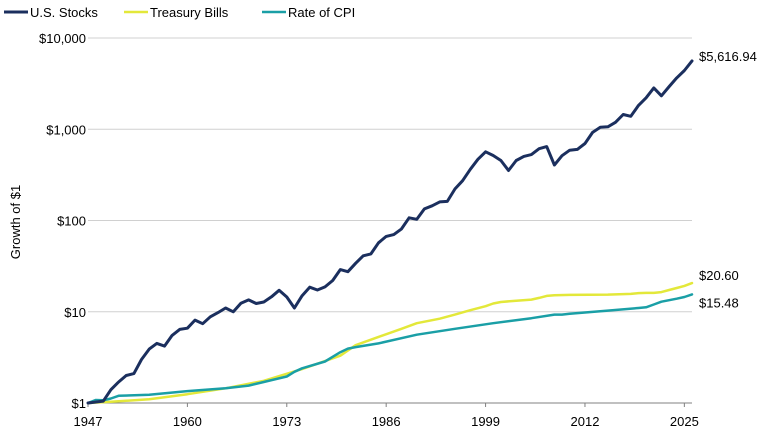  What do you see at coordinates (88, 421) in the screenshot?
I see `x-tick-label: 1947` at bounding box center [88, 421].